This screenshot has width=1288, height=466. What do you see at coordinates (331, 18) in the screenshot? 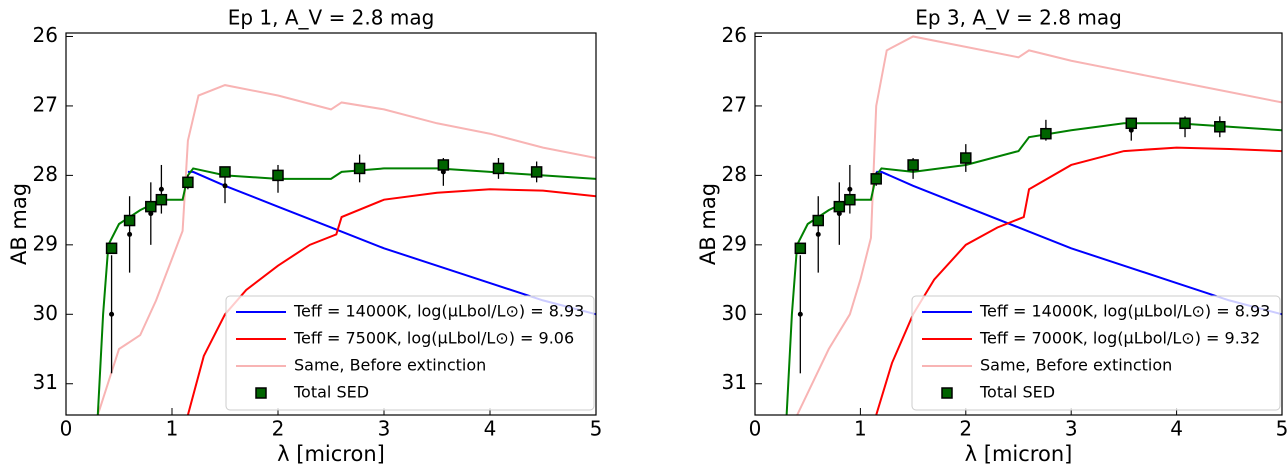
I see `chart-title: Ep 1, A_V = 2.8 mag` at bounding box center [331, 18].